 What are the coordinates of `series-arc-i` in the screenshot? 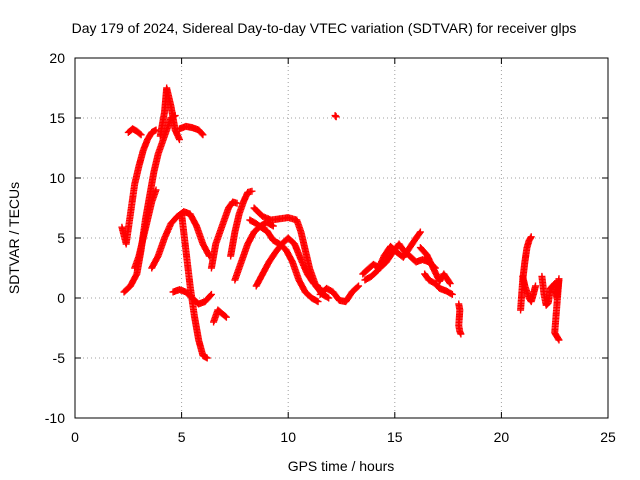 It's located at (194, 286).